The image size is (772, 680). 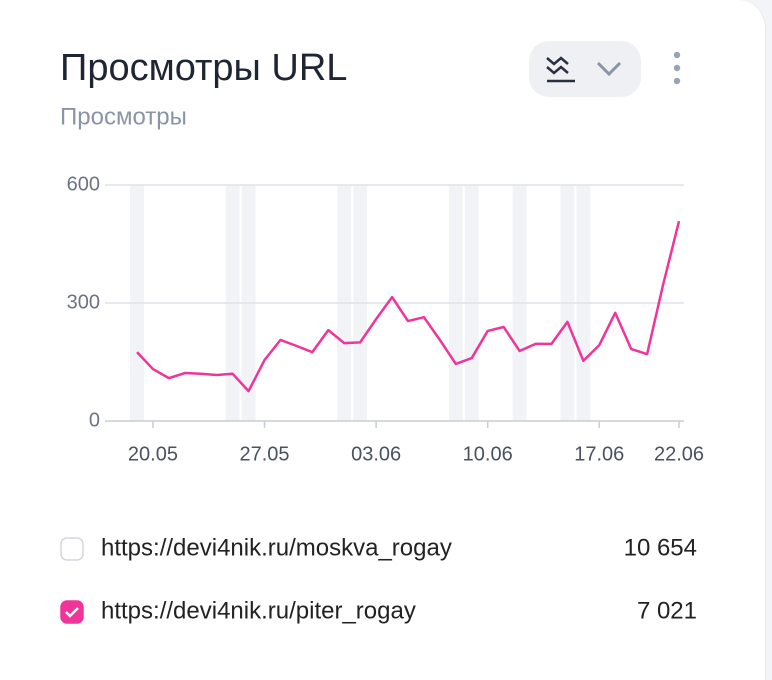 I want to click on y-tick-label: 0, so click(x=94, y=420).